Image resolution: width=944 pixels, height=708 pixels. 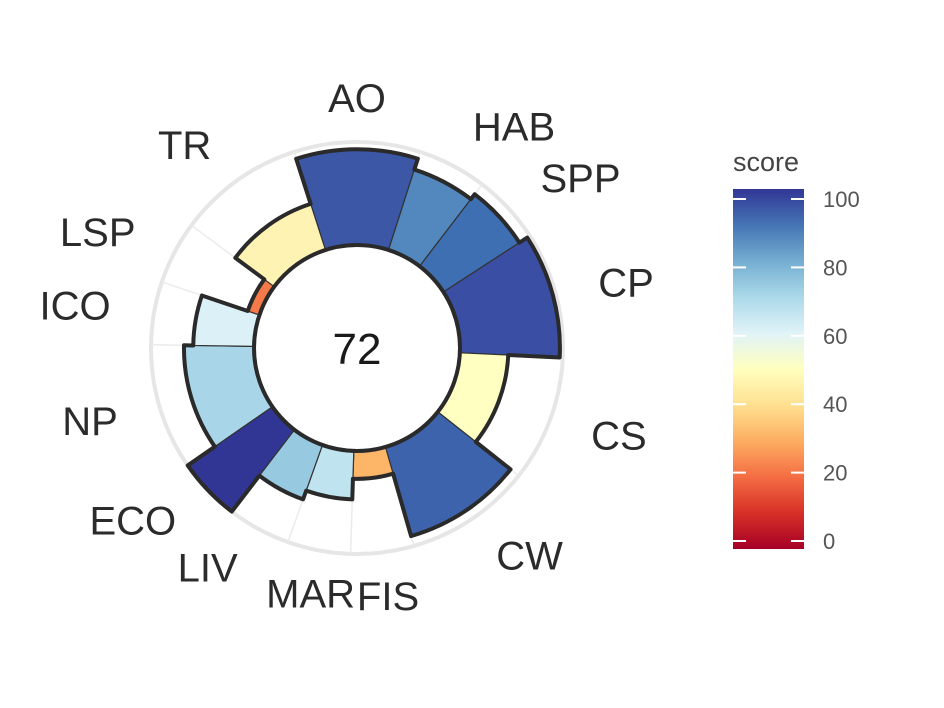 What do you see at coordinates (514, 128) in the screenshot?
I see `goal-label-hab: HAB` at bounding box center [514, 128].